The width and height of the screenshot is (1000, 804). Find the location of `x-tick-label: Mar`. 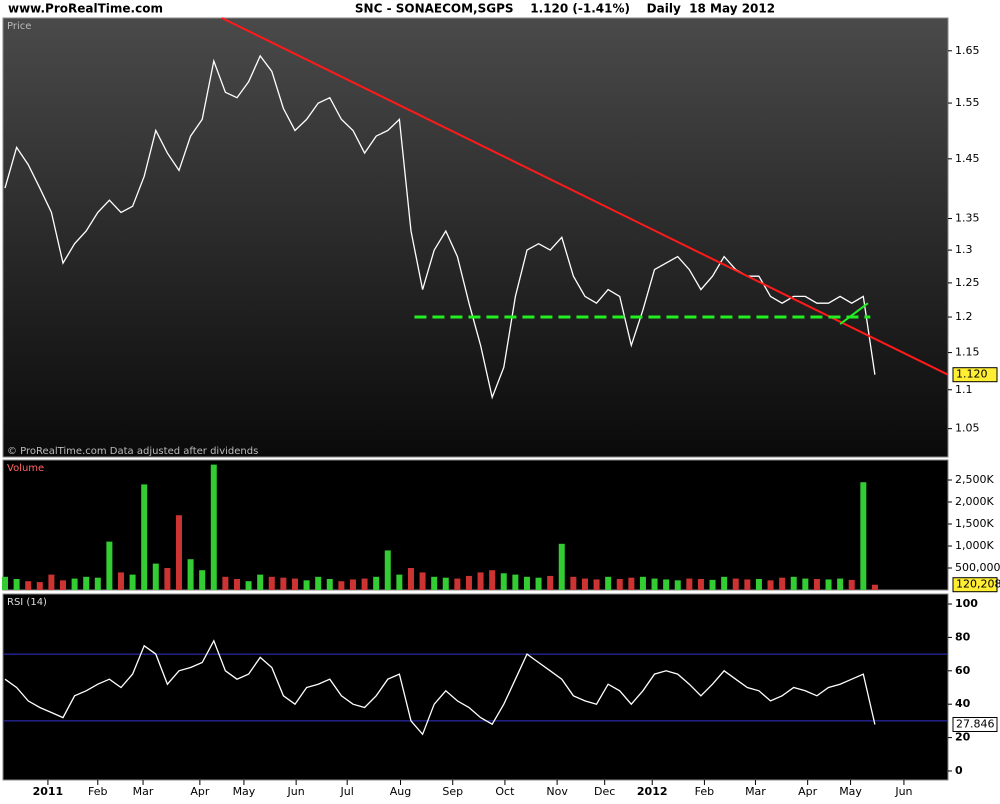

x-tick-label: Mar is located at coordinates (755, 791).